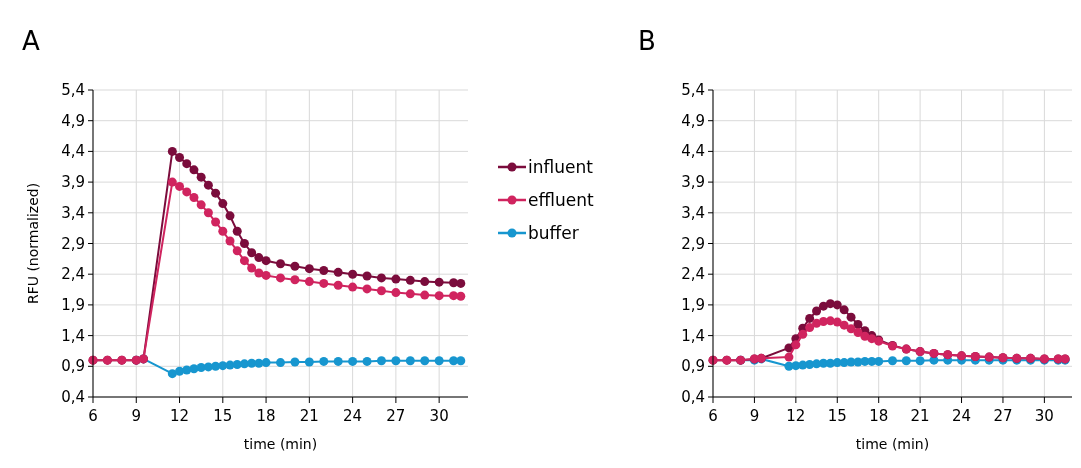  What do you see at coordinates (73, 366) in the screenshot?
I see `y-tick-label: 0,9` at bounding box center [73, 366].